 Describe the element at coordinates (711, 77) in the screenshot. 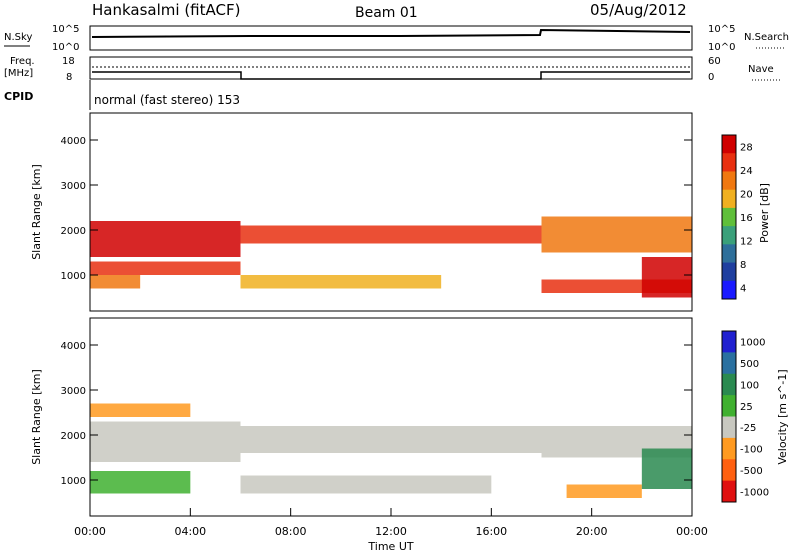

I see `nave-tick-bottom: 0` at that location.